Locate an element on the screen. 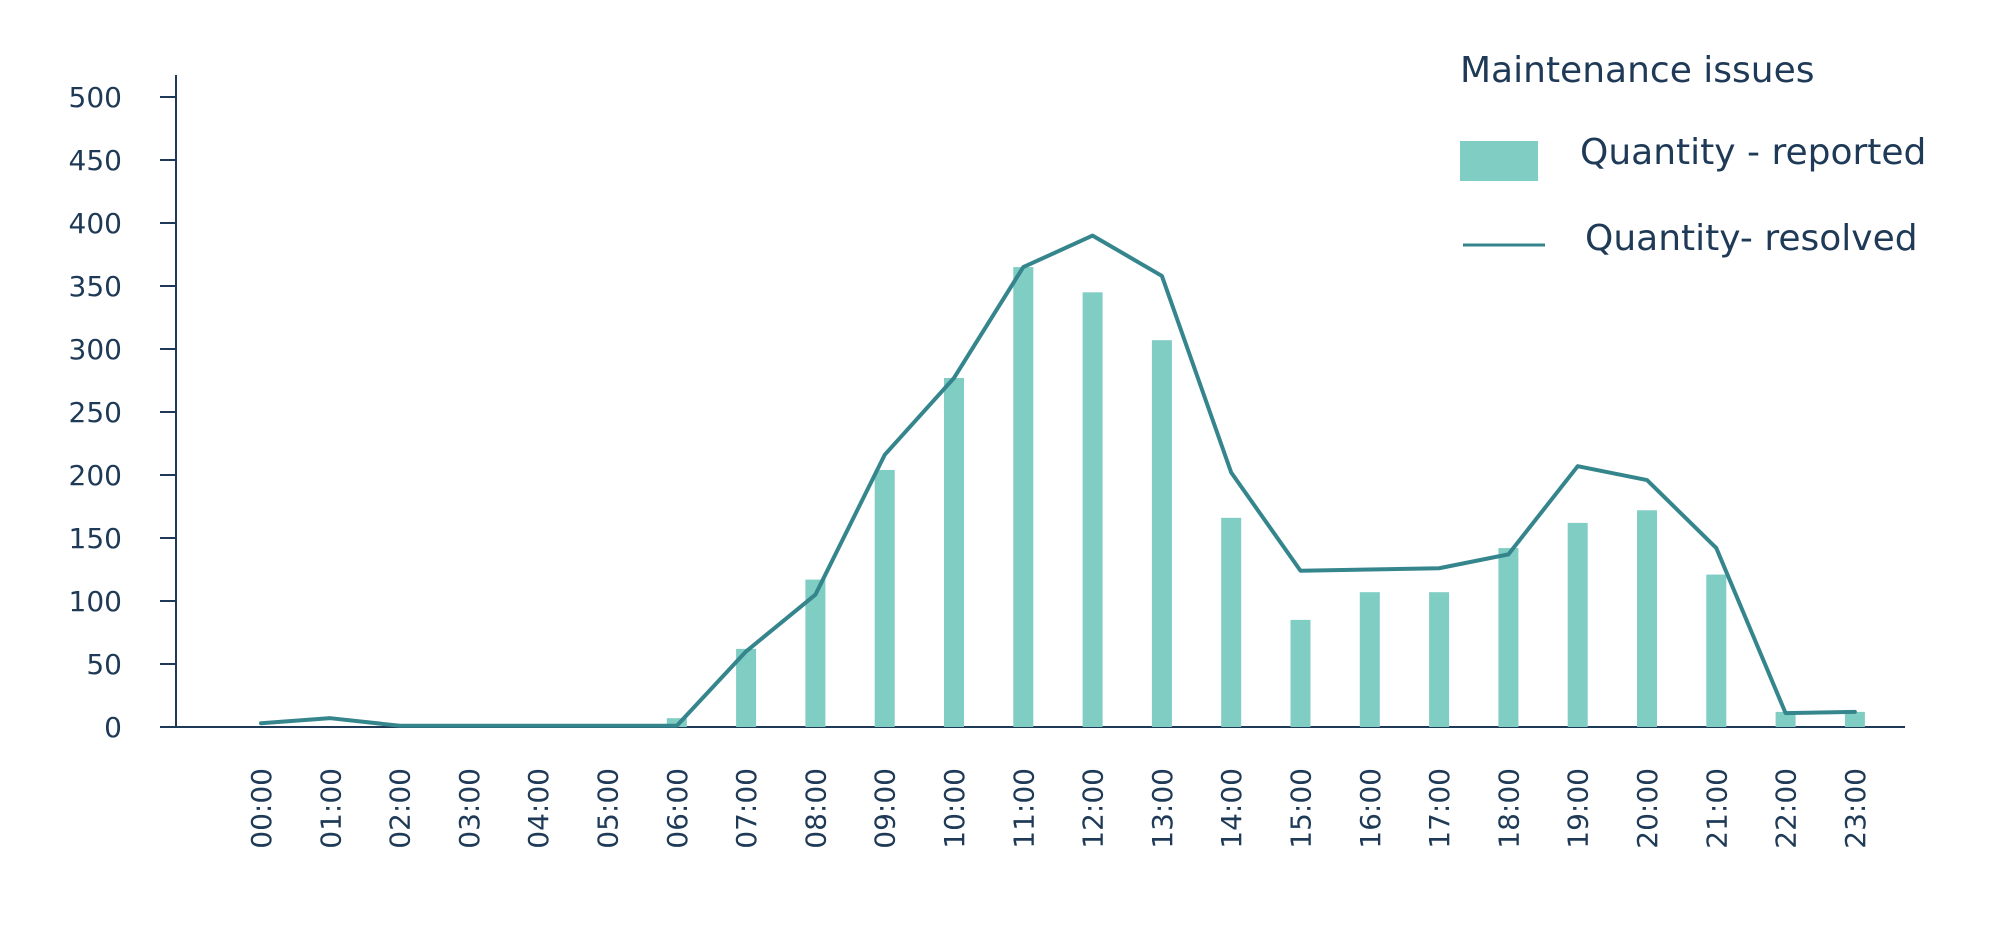 The height and width of the screenshot is (930, 1999). x-tick-label: 15:00 is located at coordinates (1301, 808).